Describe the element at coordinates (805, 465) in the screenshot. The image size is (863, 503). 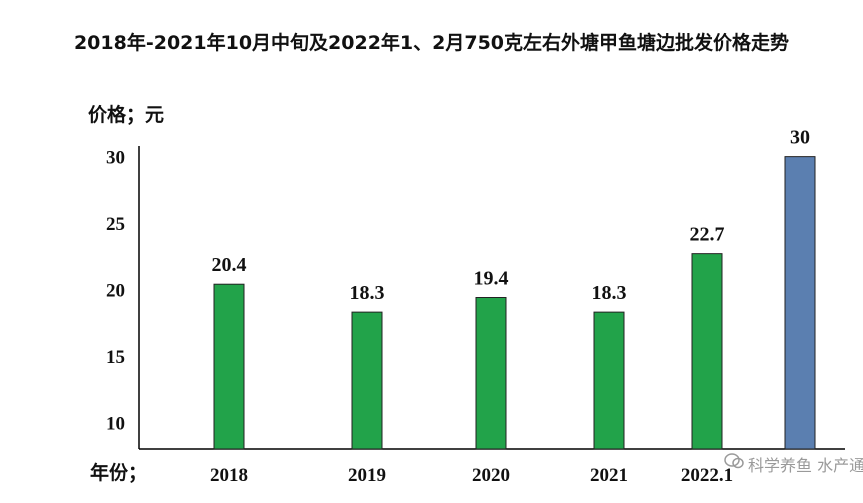
I see `watermark: 科学养鱼 水产通` at that location.